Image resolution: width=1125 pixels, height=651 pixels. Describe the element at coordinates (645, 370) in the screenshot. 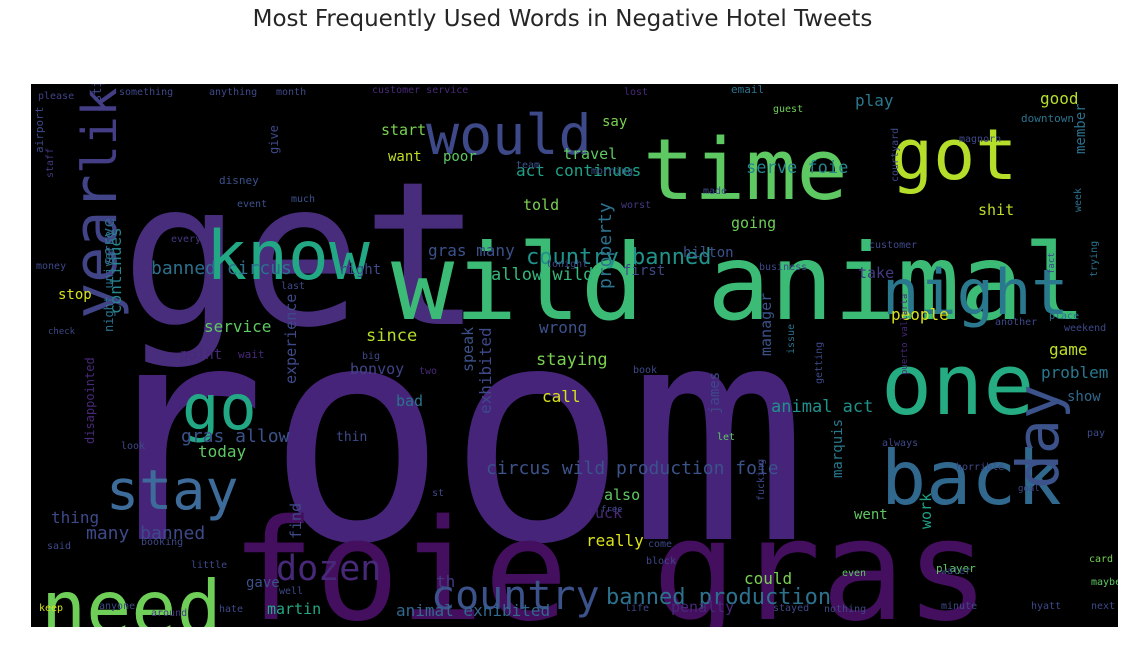

I see `word-book: book` at that location.